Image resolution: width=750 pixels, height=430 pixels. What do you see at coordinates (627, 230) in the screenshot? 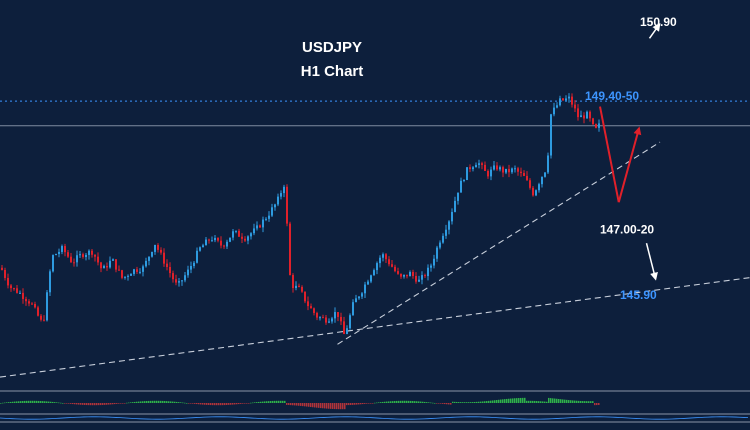
I see `level-label-2: 147.00-20` at bounding box center [627, 230].